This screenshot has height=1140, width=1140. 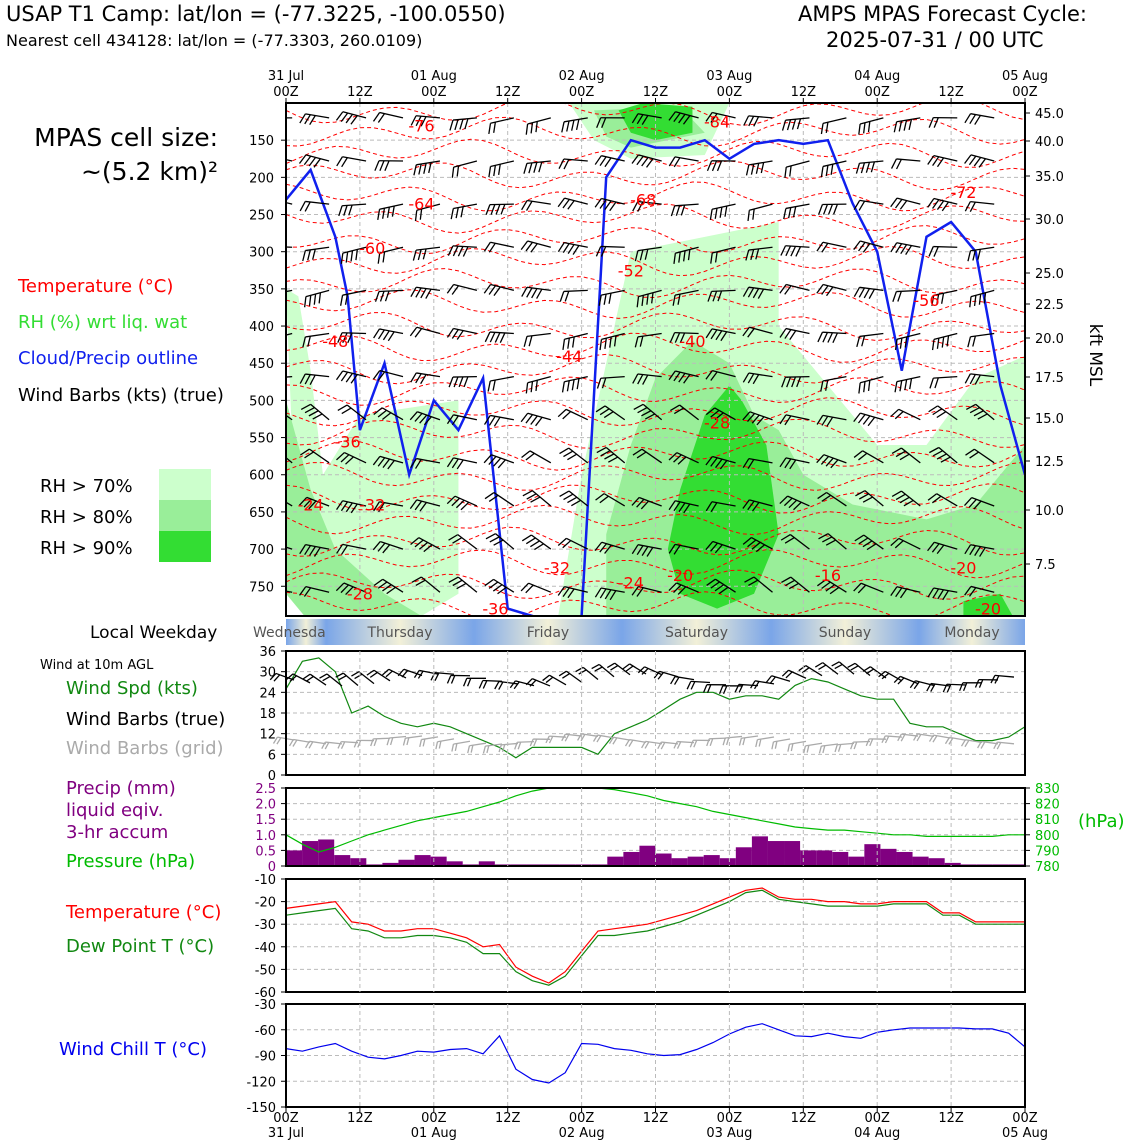 What do you see at coordinates (121, 788) in the screenshot?
I see `legend-precip: Precip (mm)` at bounding box center [121, 788].